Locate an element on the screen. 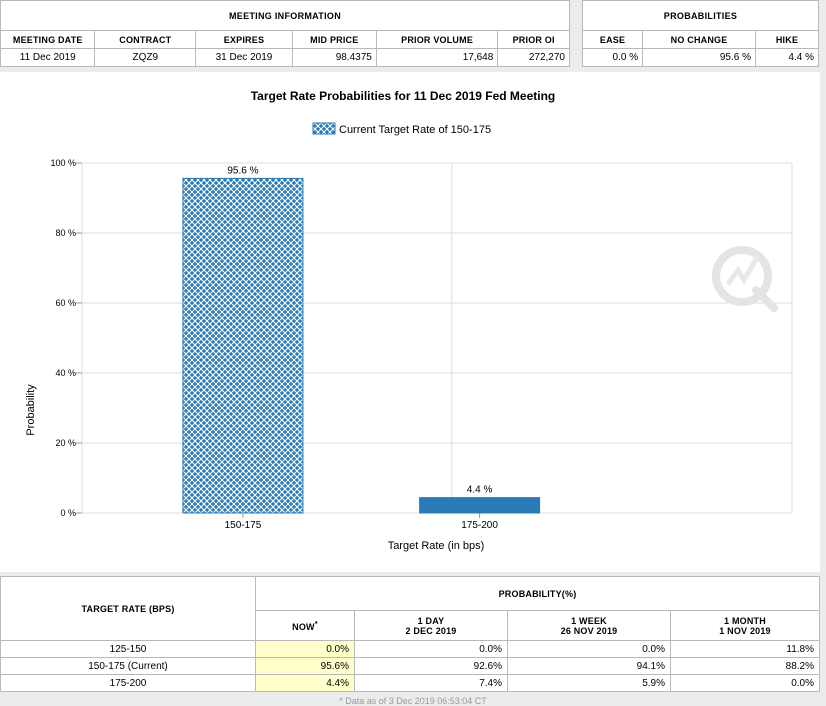  y-tick-label: 0 % is located at coordinates (68, 513).